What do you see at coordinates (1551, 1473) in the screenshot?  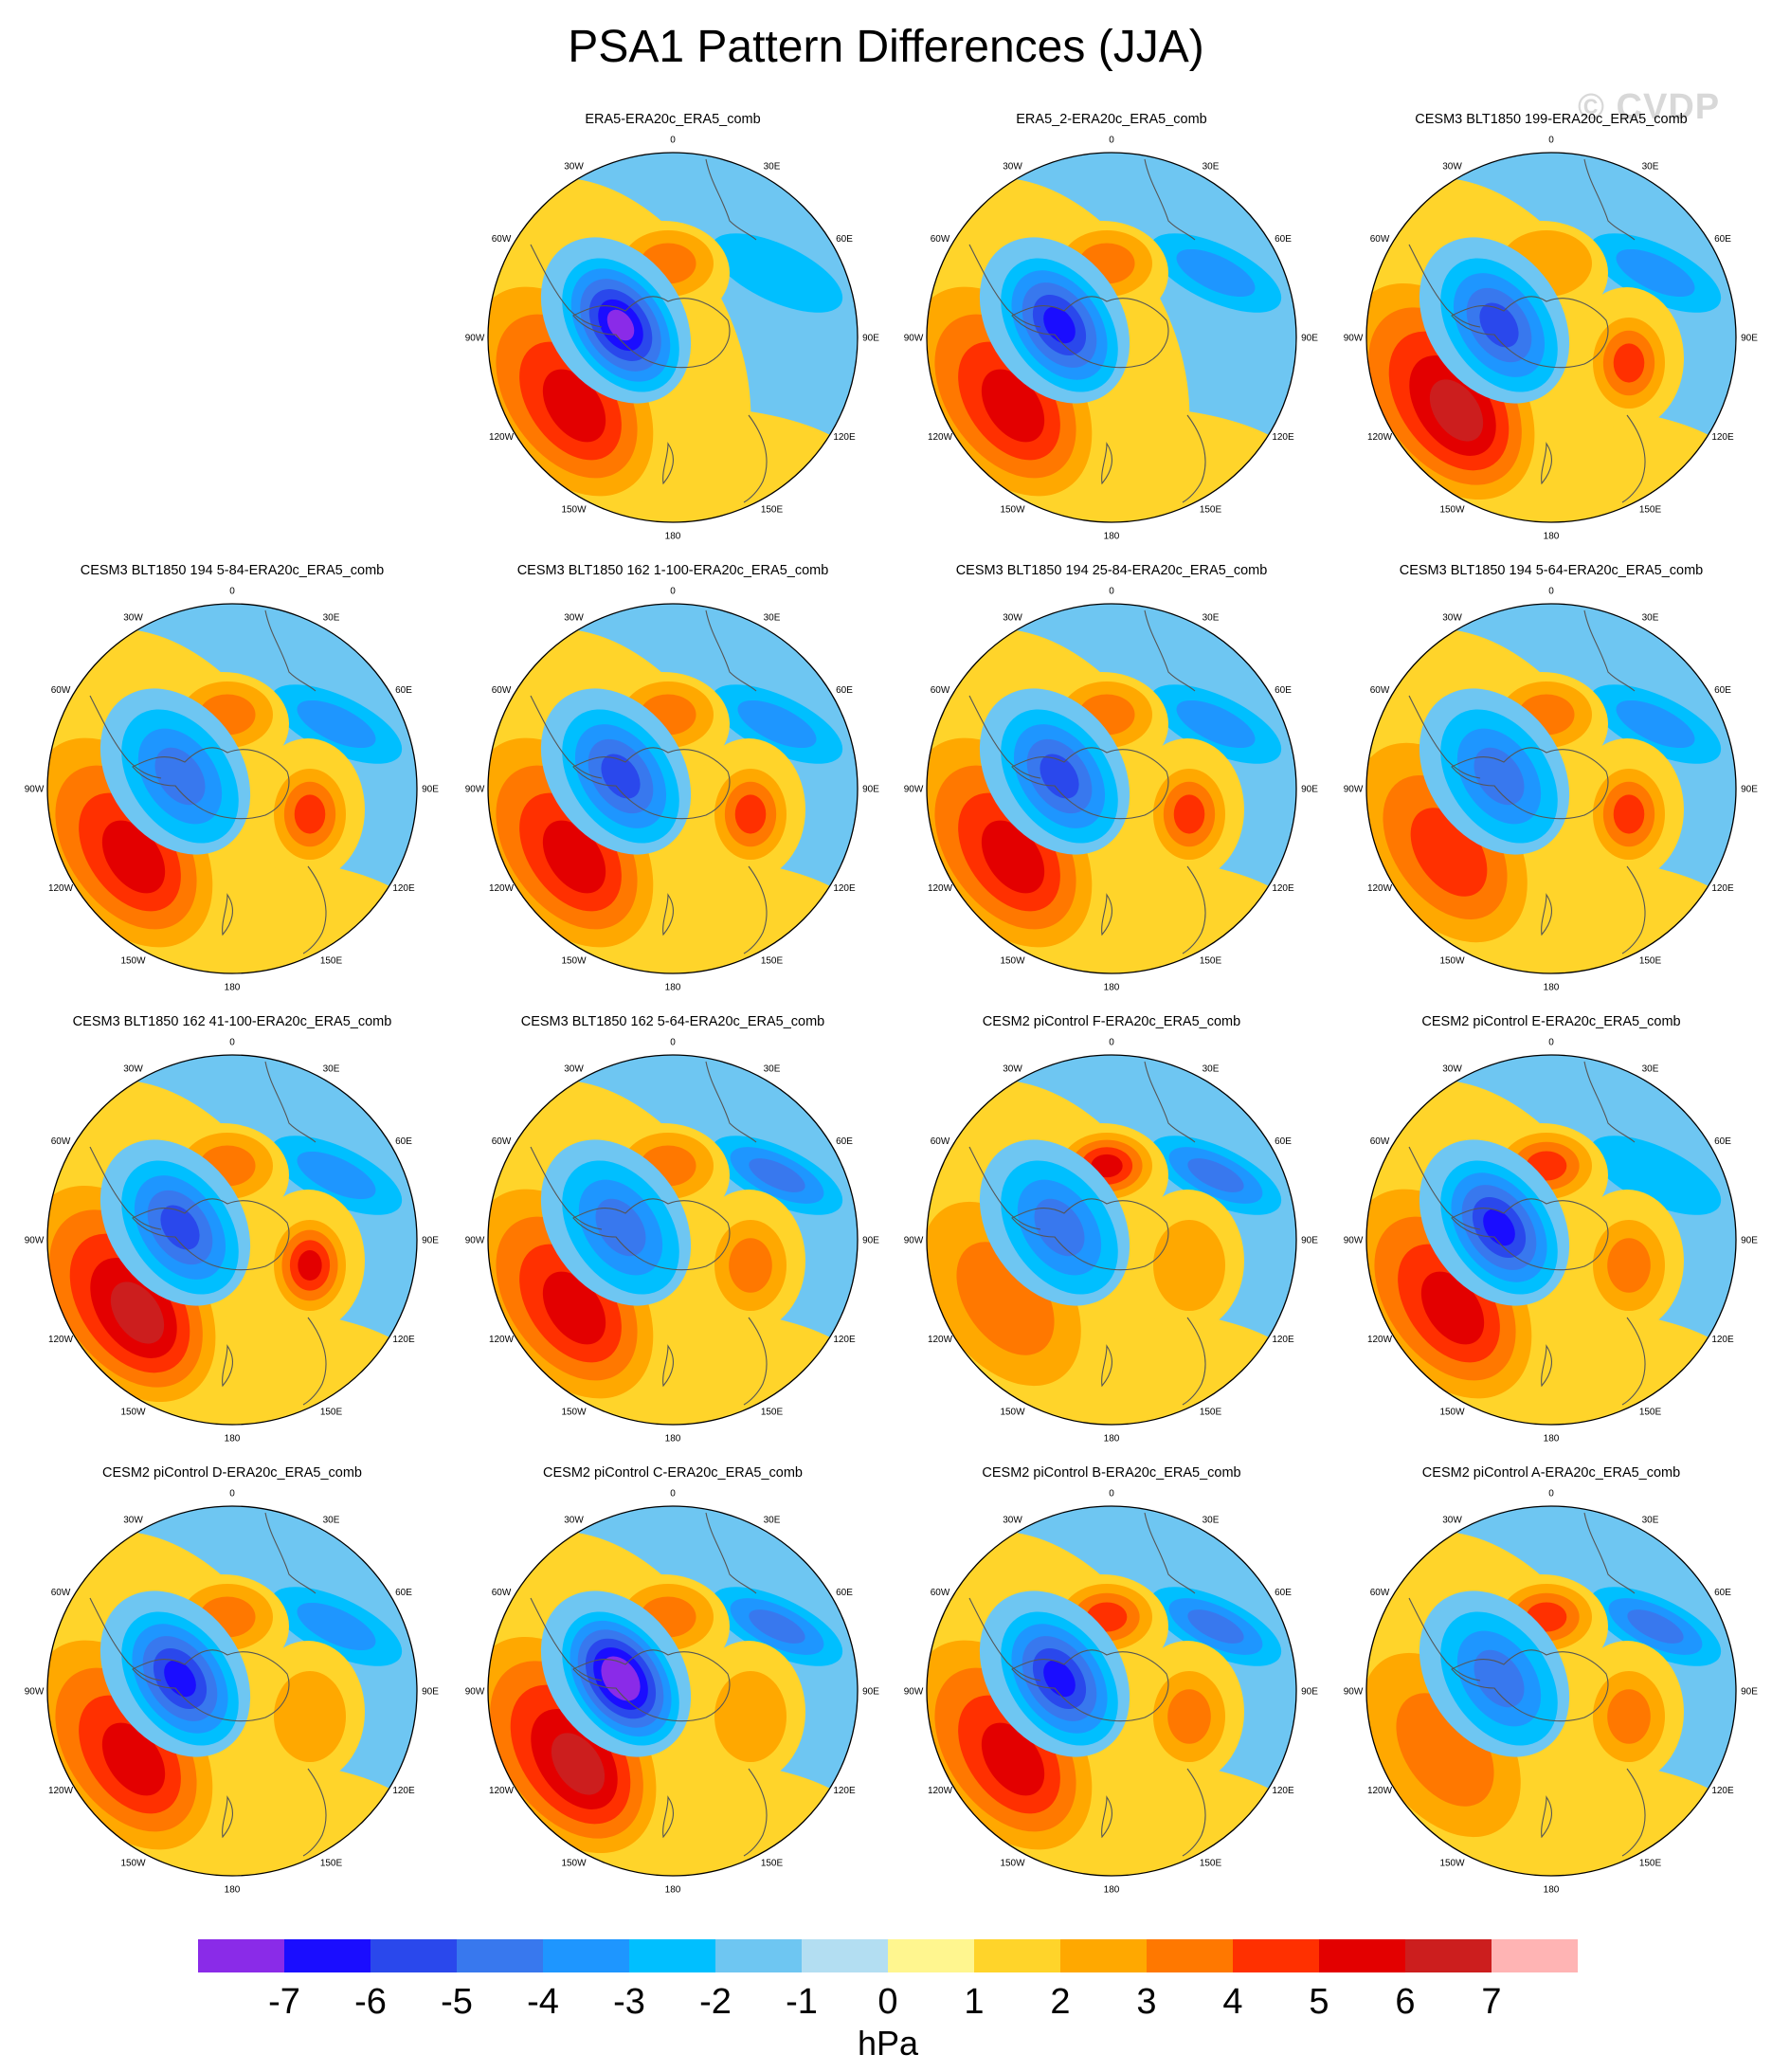 I see `panel-title: CESM2 piControl A-ERA20c_ERA5_comb` at bounding box center [1551, 1473].